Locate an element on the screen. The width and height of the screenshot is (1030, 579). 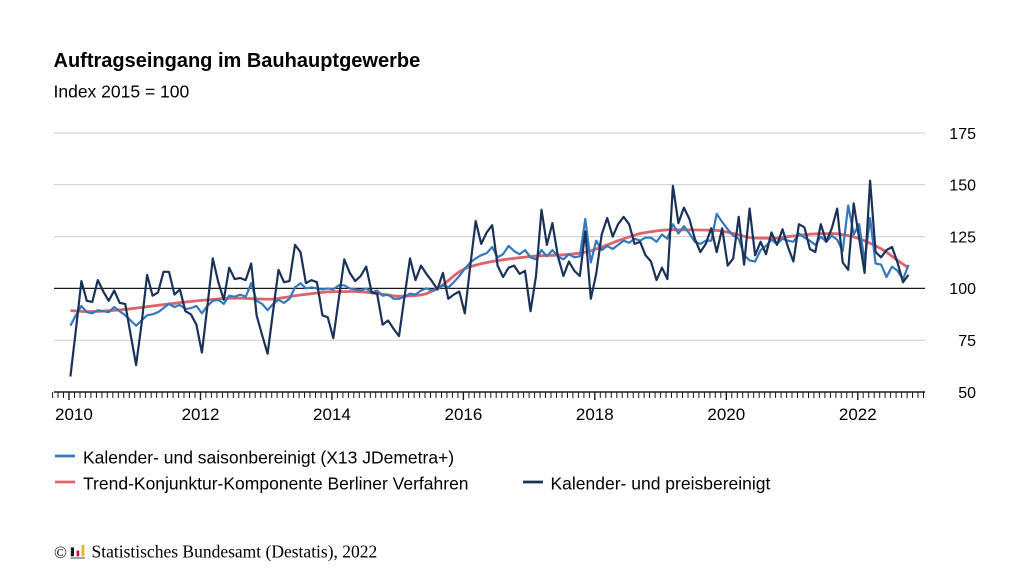
svg-text: Index 2015 = 100 is located at coordinates (122, 91).